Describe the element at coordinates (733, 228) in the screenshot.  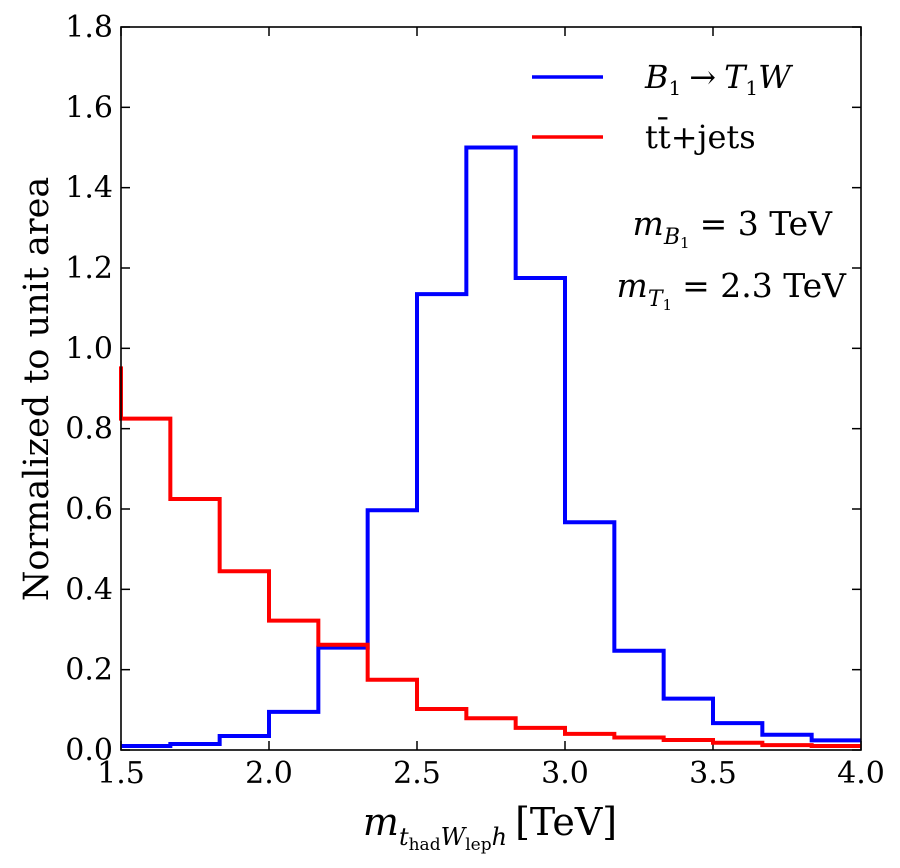
I see `annotation-mass-b1: mB1 = 3 TeV` at that location.